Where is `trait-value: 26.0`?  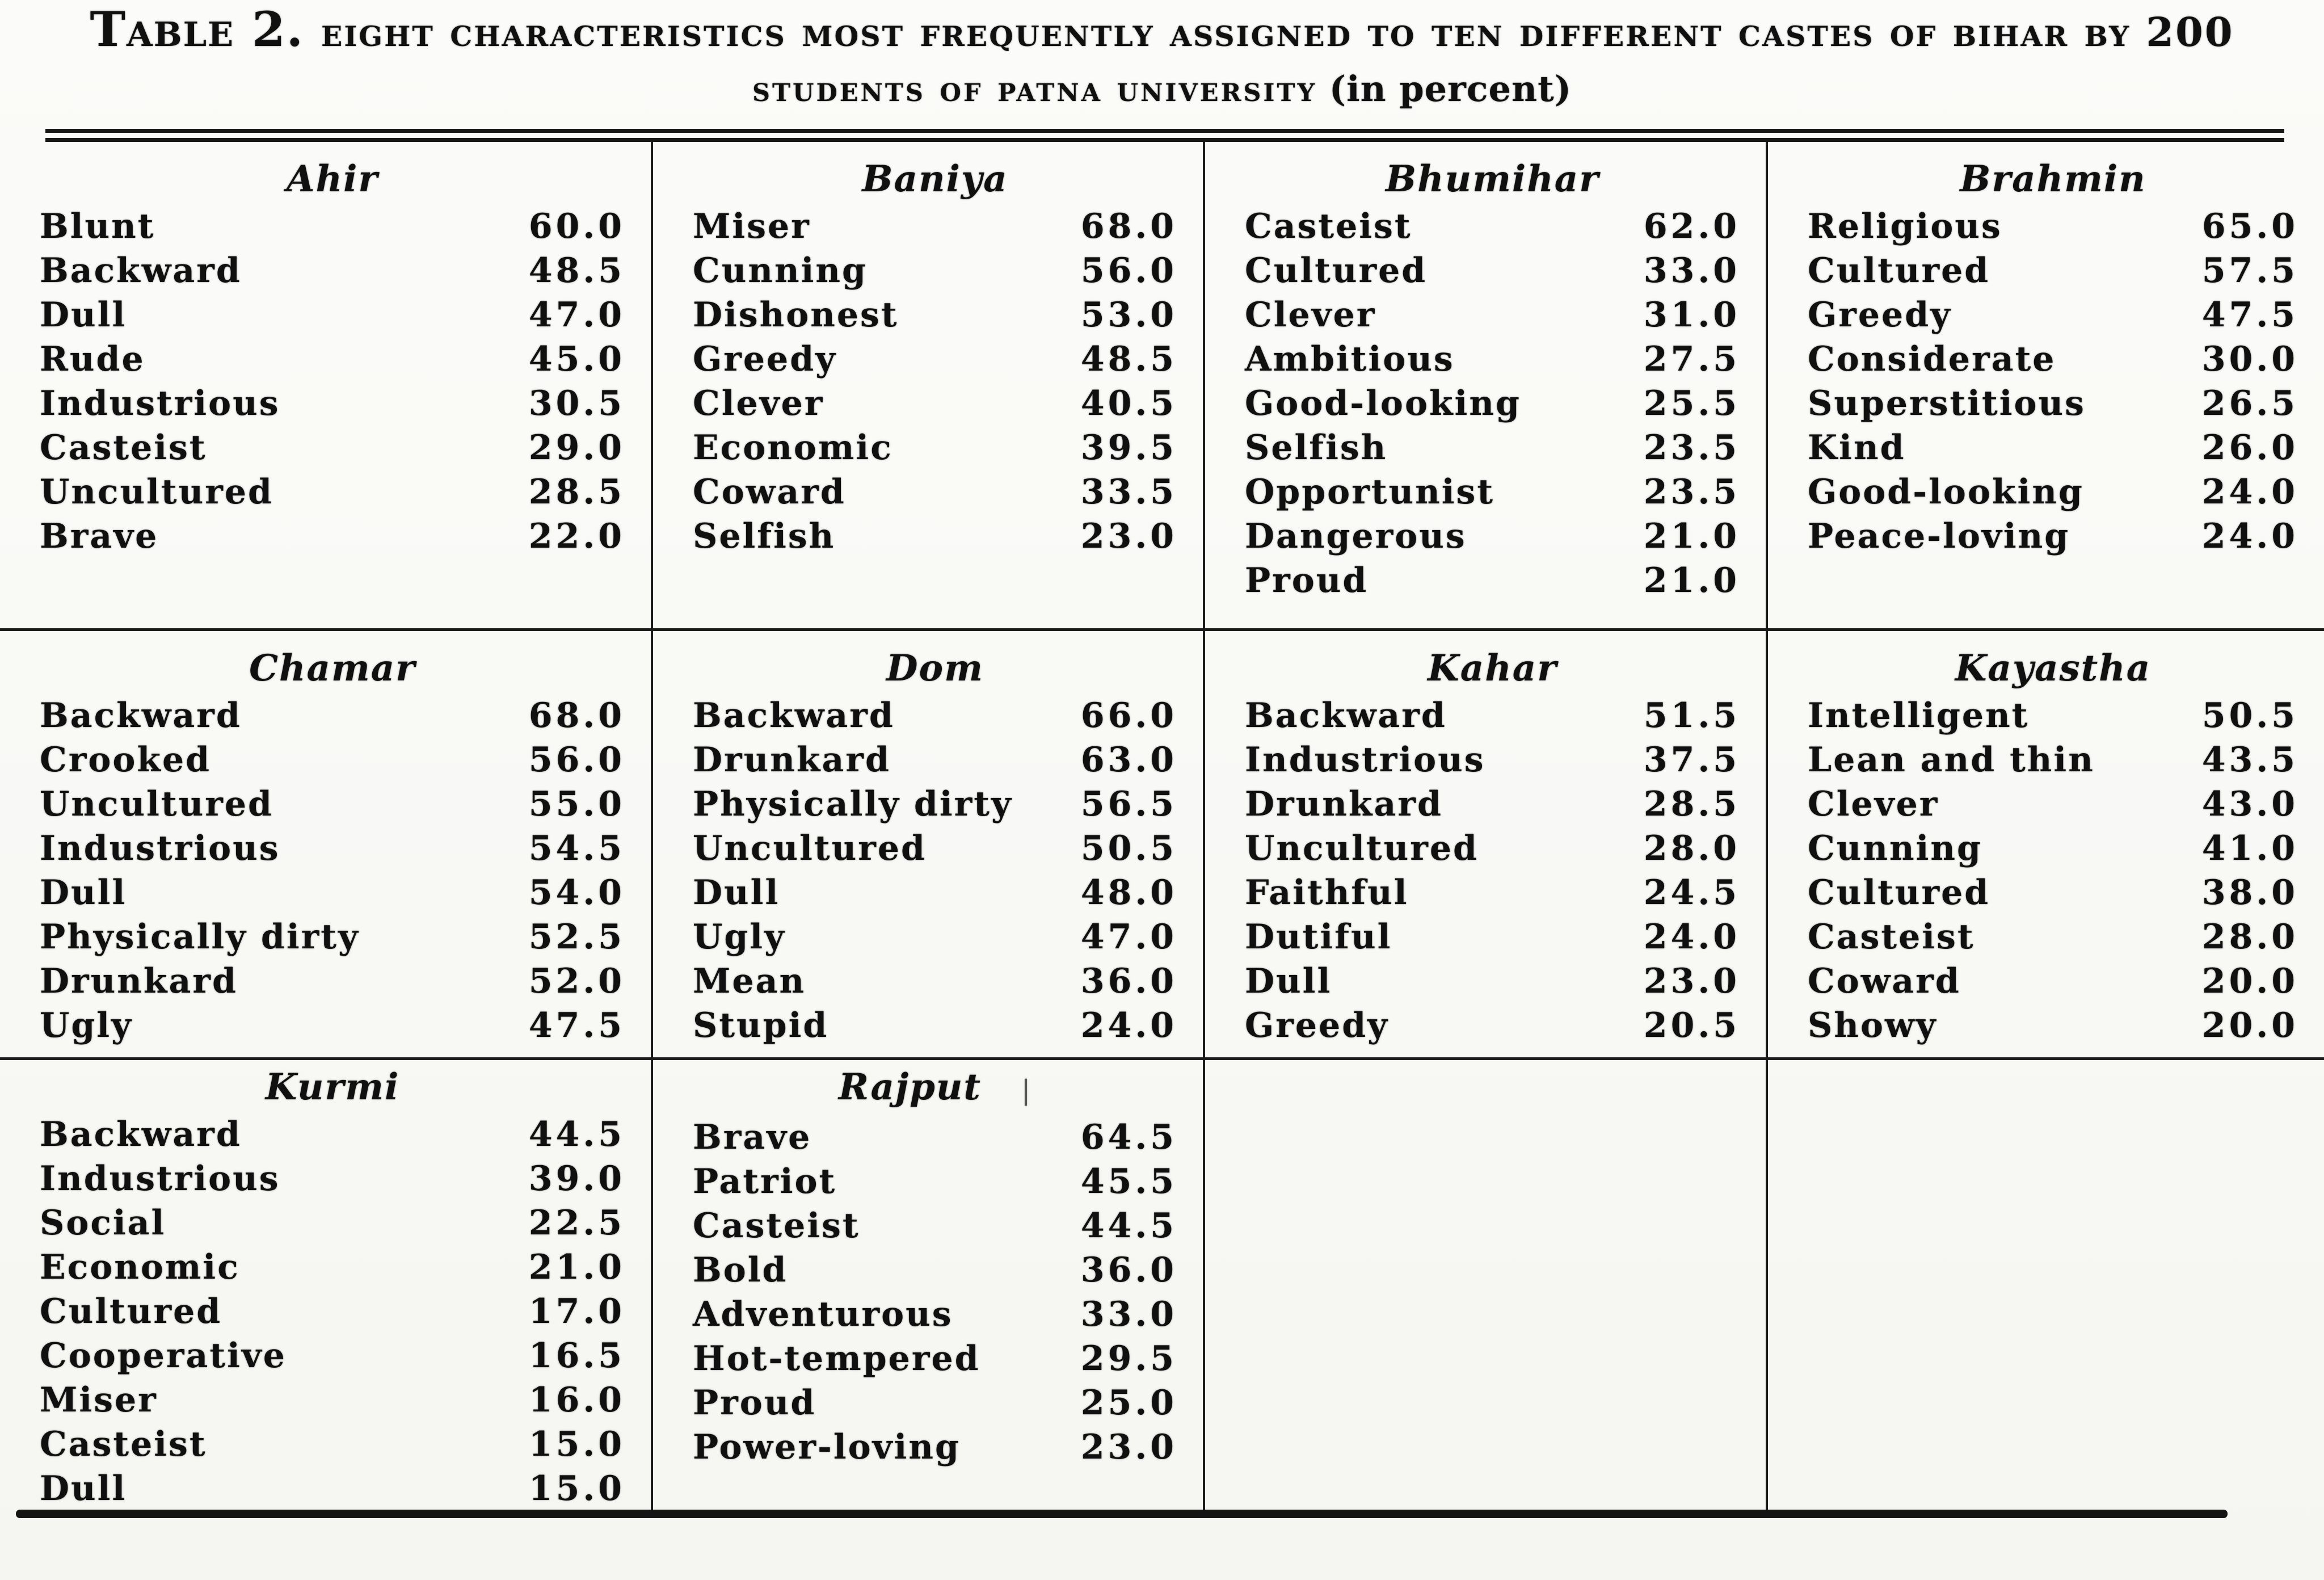 trait-value: 26.0 is located at coordinates (2249, 448).